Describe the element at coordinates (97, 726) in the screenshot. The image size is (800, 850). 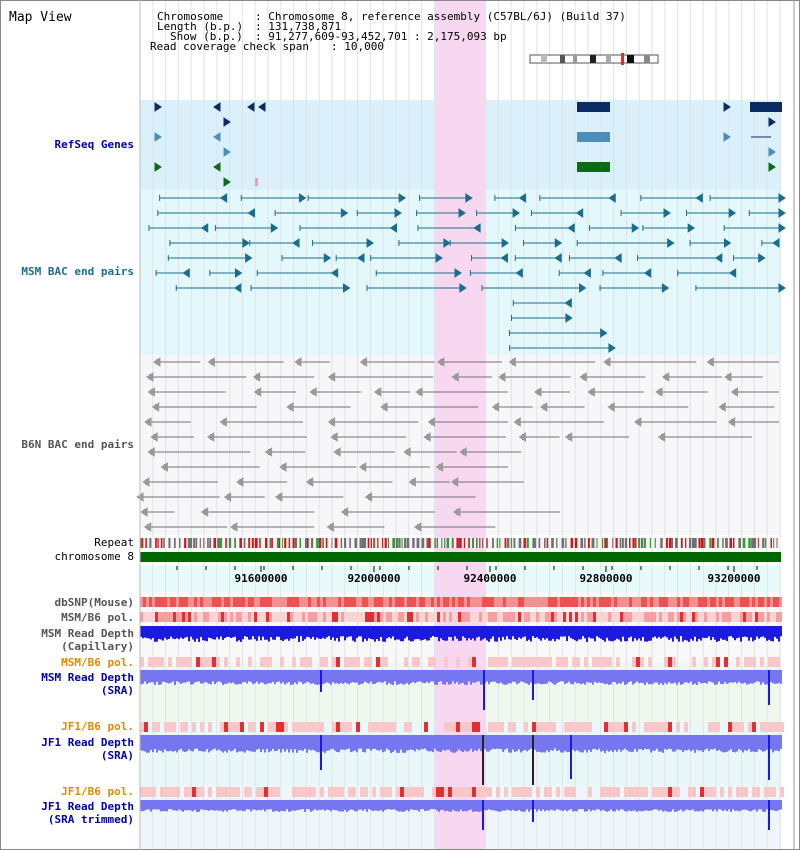
I see `track-label-jf1-b6-pol-1: JF1/B6 pol.` at that location.